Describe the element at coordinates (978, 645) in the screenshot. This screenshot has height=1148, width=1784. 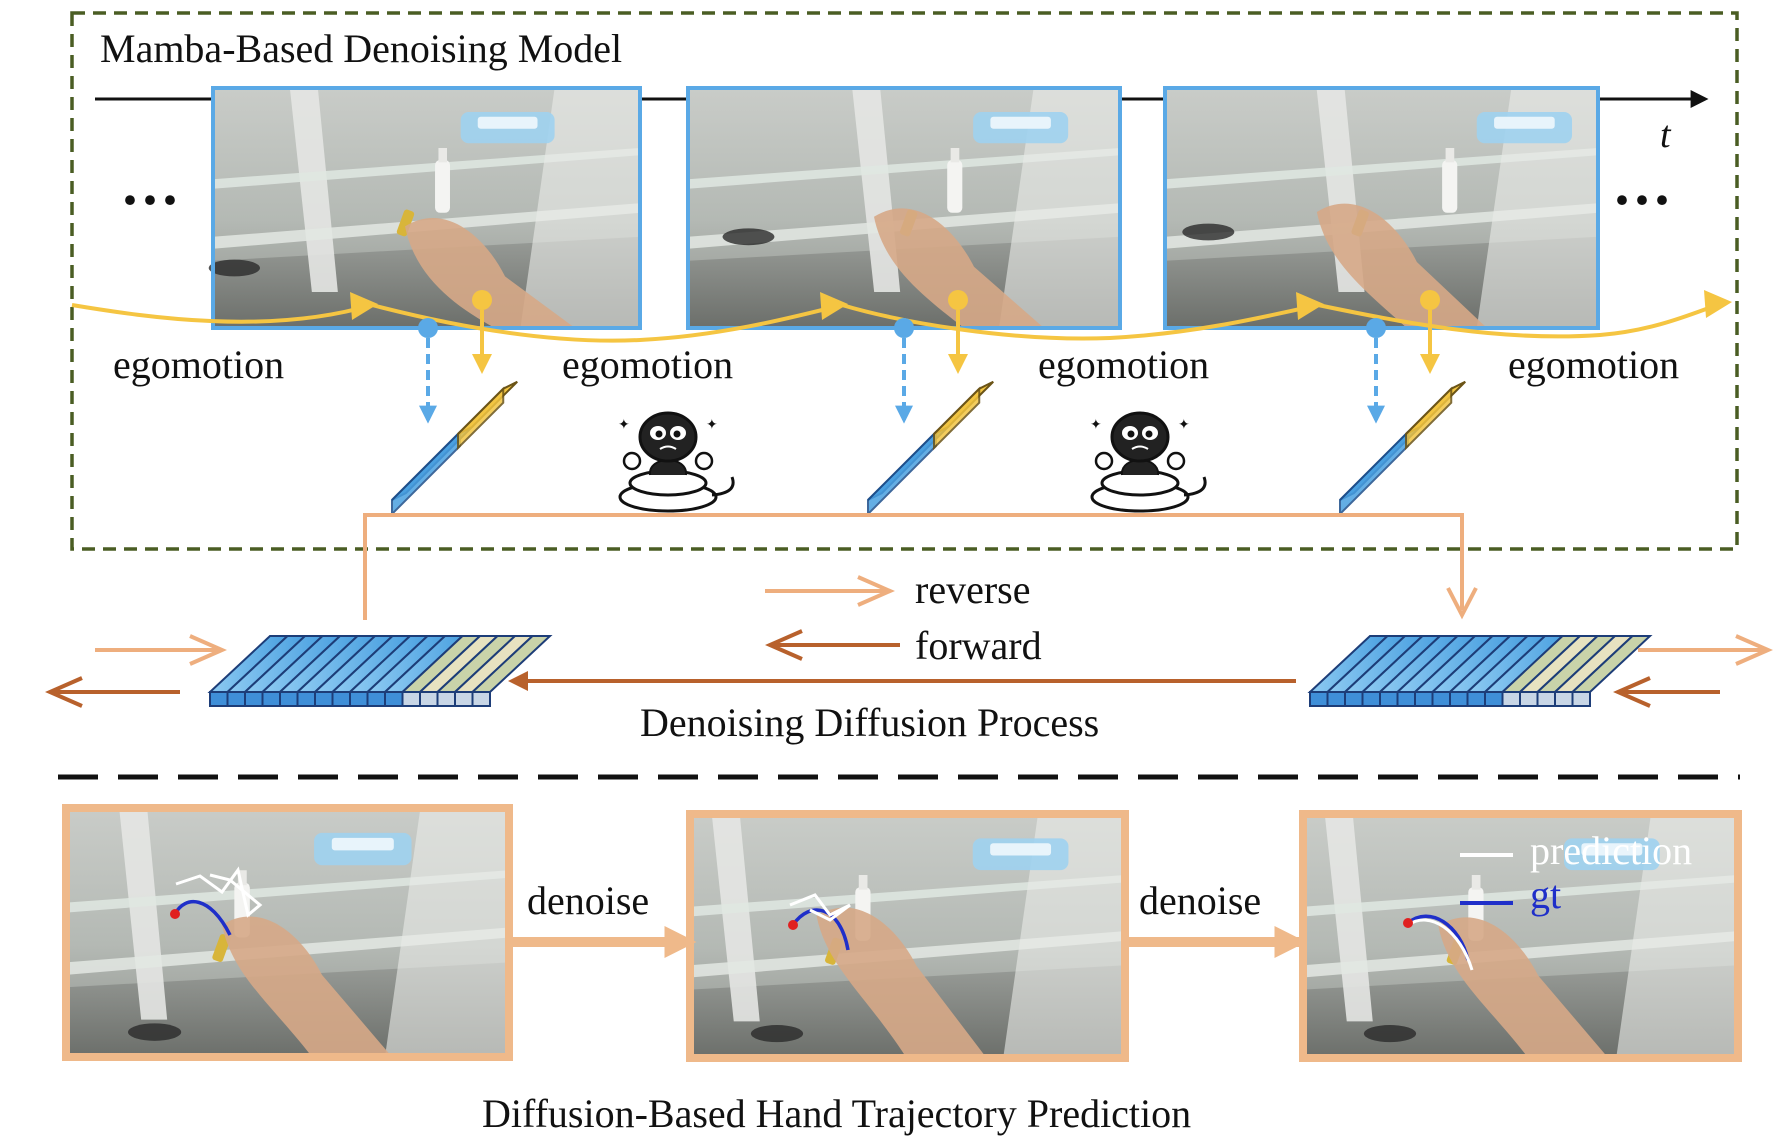
I see `legend-forward-label: forward` at that location.